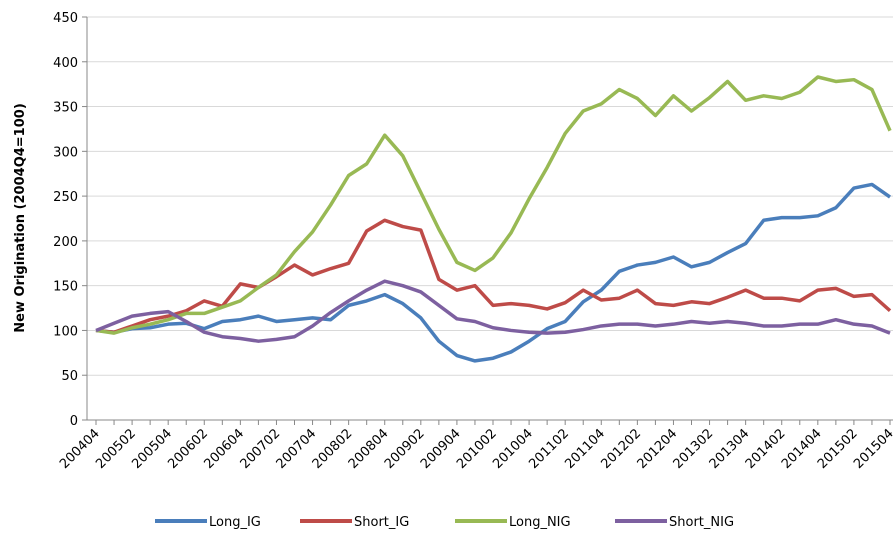 This screenshot has height=544, width=895. Describe the element at coordinates (65, 287) in the screenshot. I see `y-tick-label: 150` at that location.